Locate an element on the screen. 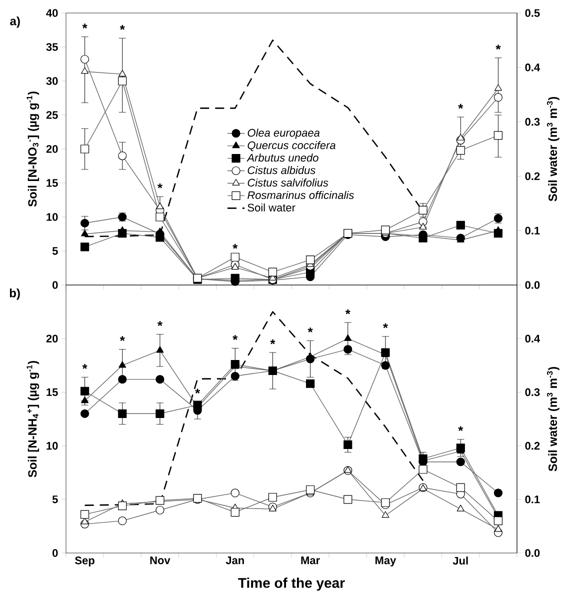 The image size is (588, 611). x-tick-label: May is located at coordinates (385, 561).